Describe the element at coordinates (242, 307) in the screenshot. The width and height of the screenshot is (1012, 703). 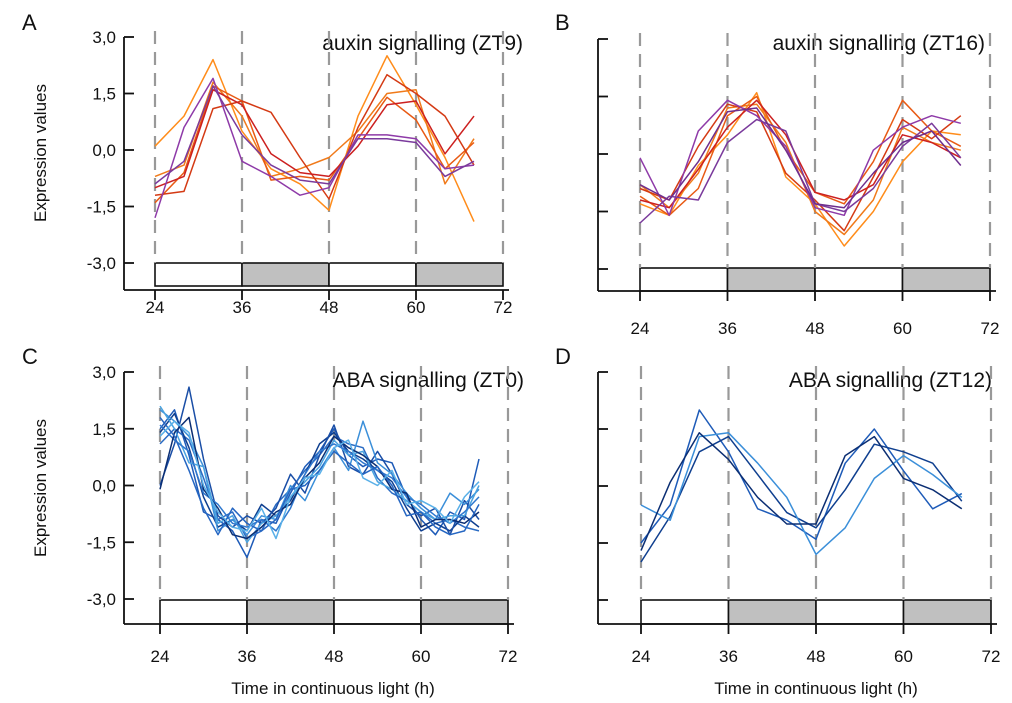
I see `x-tick-label-a-1: 36` at that location.